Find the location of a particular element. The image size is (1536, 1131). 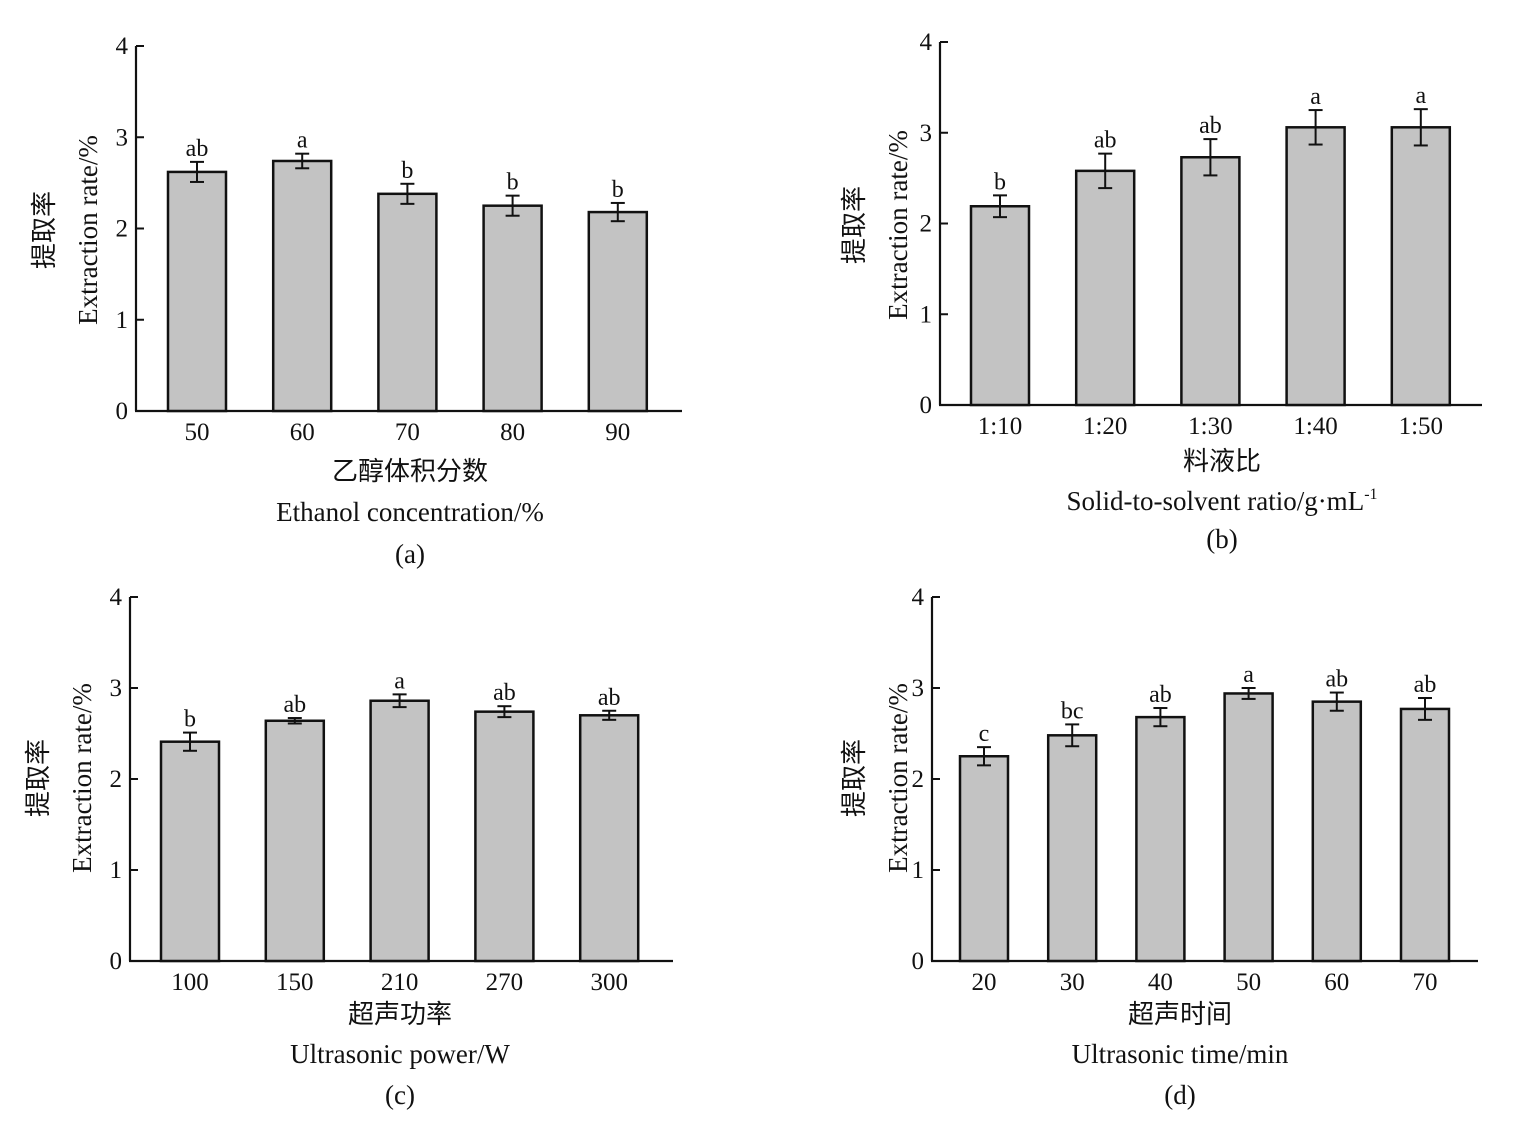

x-tick-label: 150 is located at coordinates (295, 982).